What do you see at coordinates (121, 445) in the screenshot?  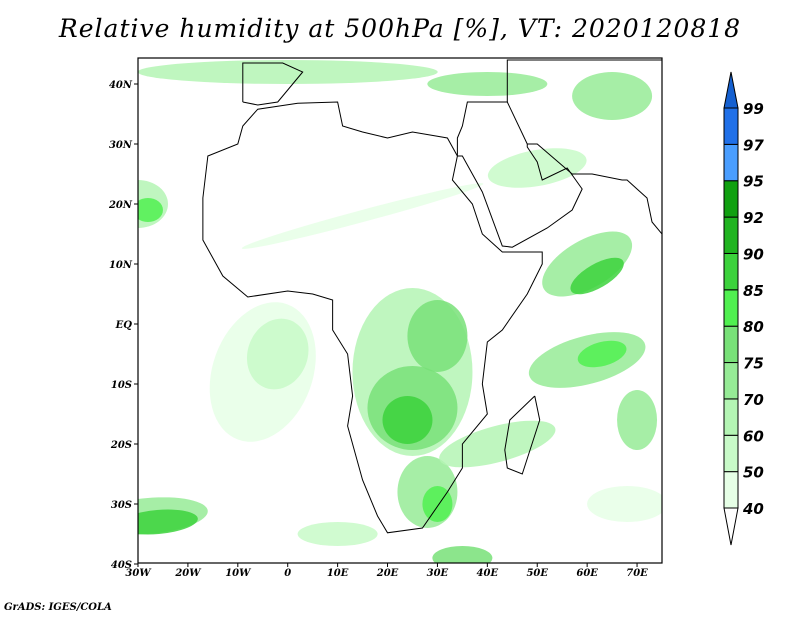 I see `lat-label: 20S` at bounding box center [121, 445].